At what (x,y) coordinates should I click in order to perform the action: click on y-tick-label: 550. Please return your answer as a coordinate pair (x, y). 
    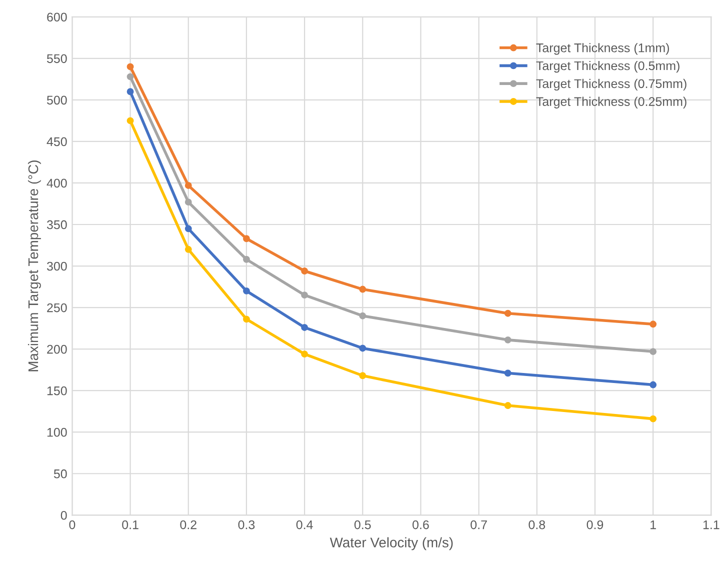
    Looking at the image, I should click on (56, 59).